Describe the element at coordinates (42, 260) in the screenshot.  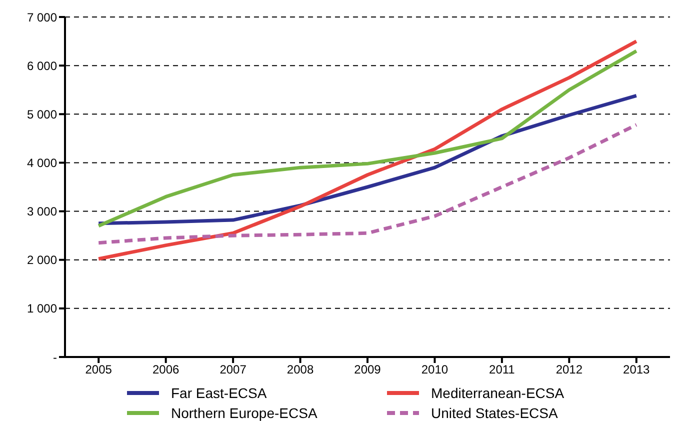
I see `y-tick-label: 2 000` at that location.